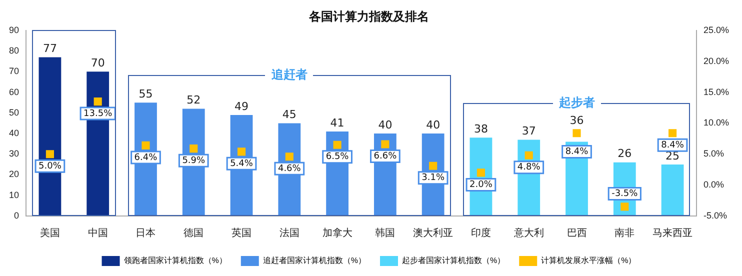  Describe the element at coordinates (242, 232) in the screenshot. I see `x-tick-label: 英国` at that location.